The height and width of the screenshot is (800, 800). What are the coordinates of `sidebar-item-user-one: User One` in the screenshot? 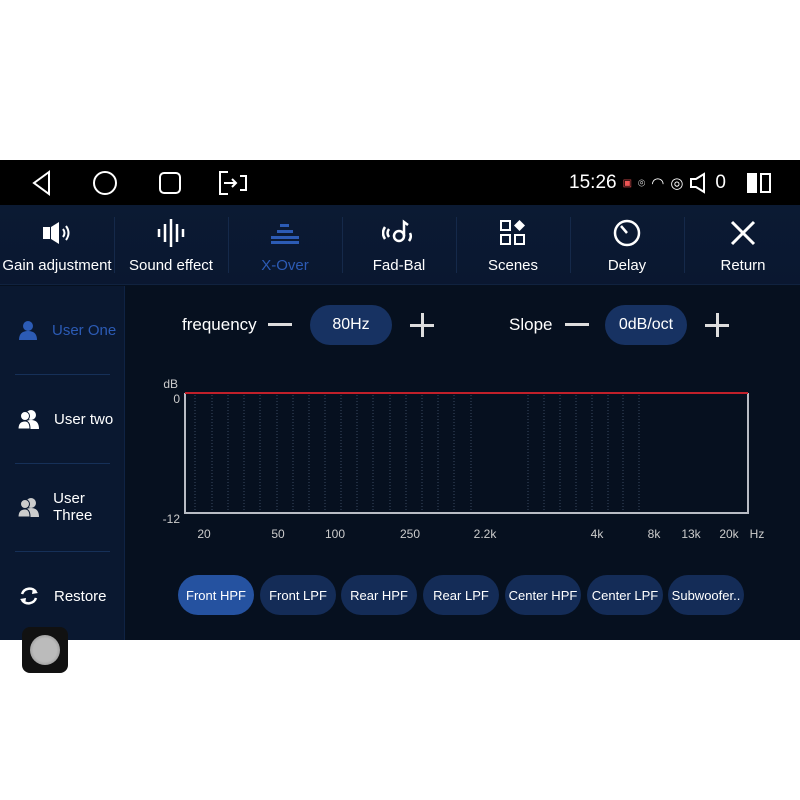 It's located at (62, 330).